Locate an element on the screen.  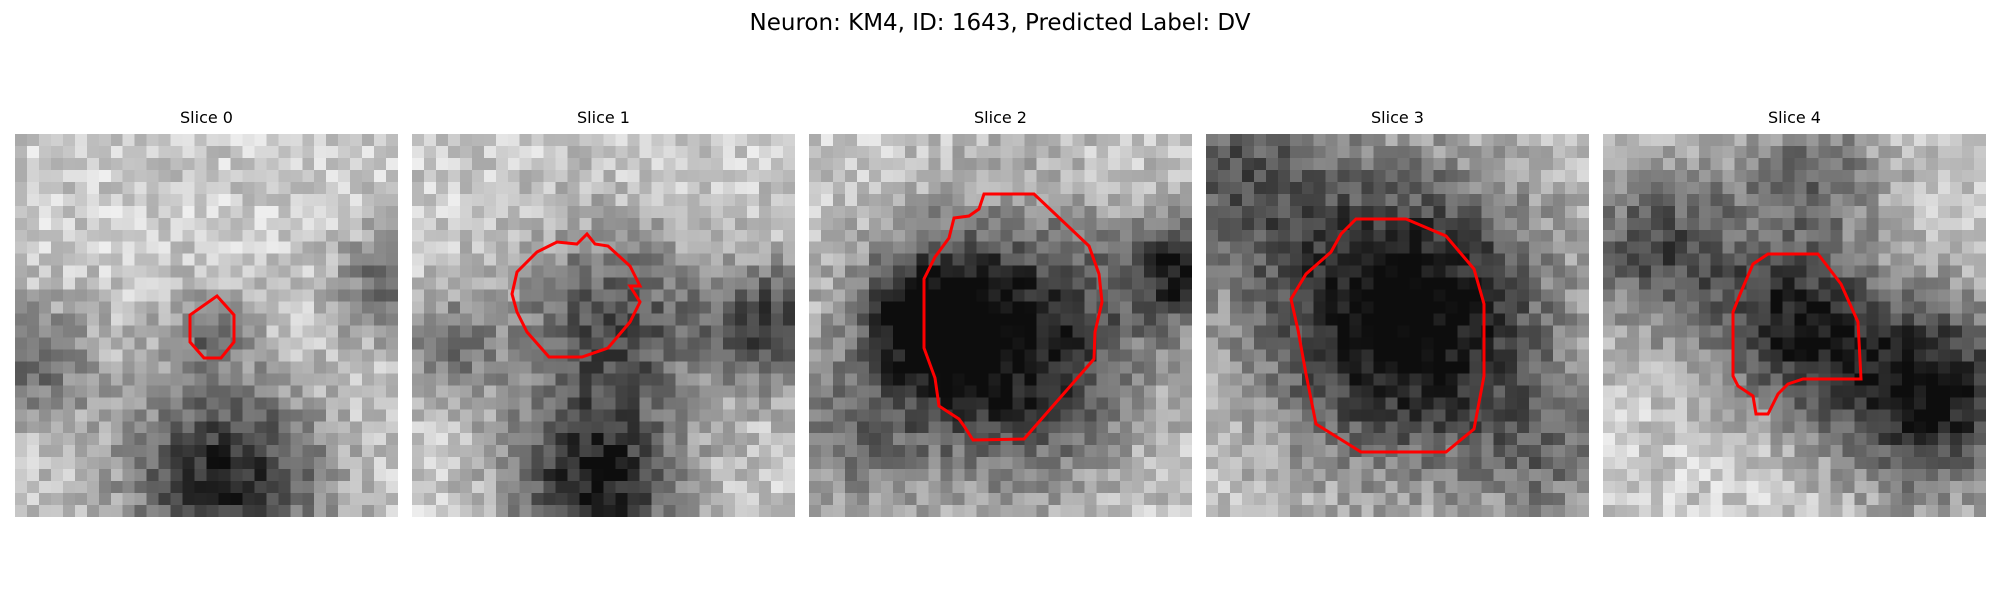
slice-title: Slice 2 is located at coordinates (1000, 117).